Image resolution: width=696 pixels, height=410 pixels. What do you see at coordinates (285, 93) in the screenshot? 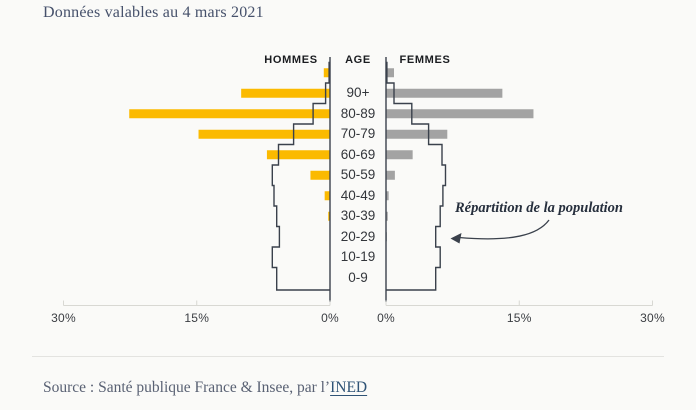
I see `bar-hommes-90+` at bounding box center [285, 93].